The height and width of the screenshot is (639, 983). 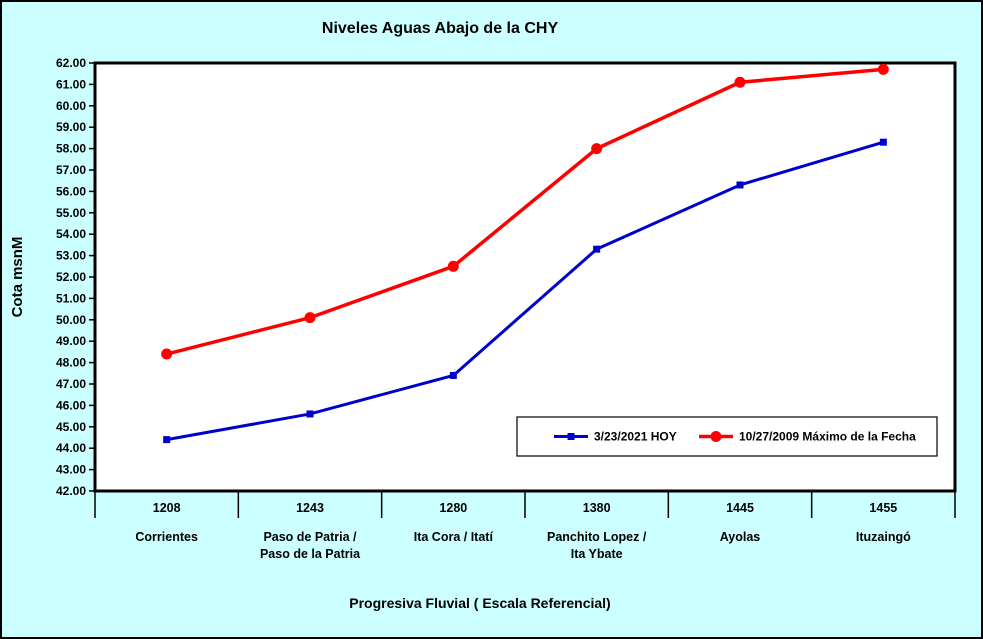 What do you see at coordinates (453, 508) in the screenshot?
I see `x-tick-km-label: 1280` at bounding box center [453, 508].